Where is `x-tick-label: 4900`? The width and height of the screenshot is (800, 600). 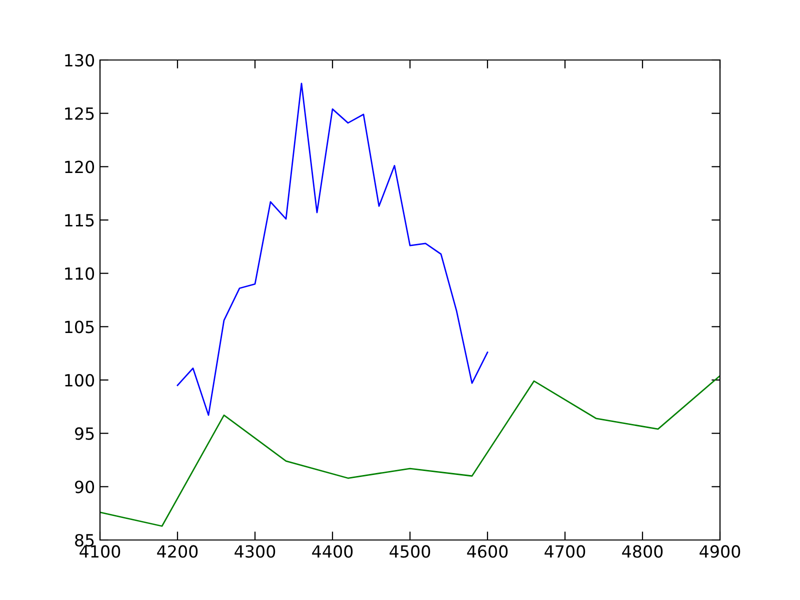
x-tick-label: 4900 is located at coordinates (720, 551).